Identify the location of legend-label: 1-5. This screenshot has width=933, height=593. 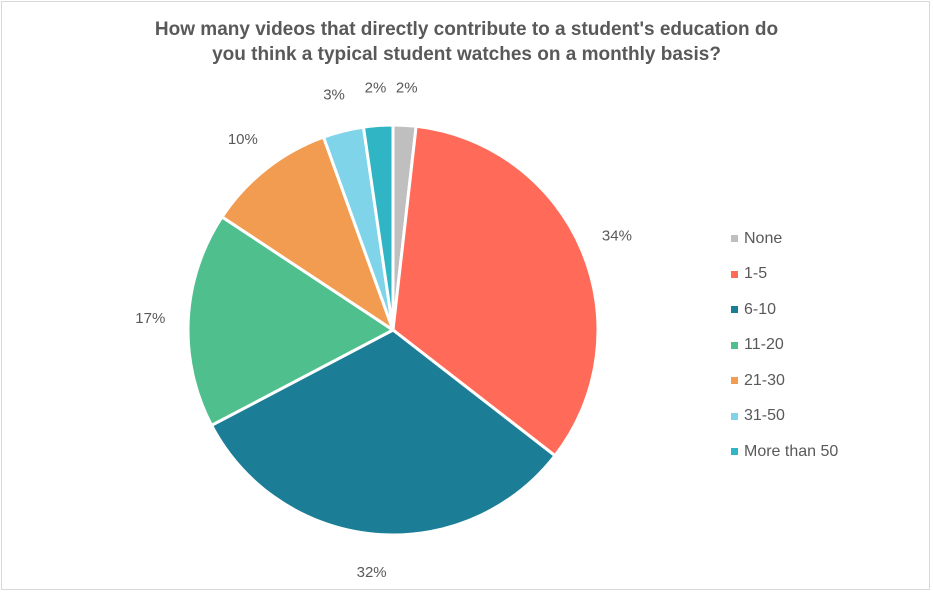
(756, 274).